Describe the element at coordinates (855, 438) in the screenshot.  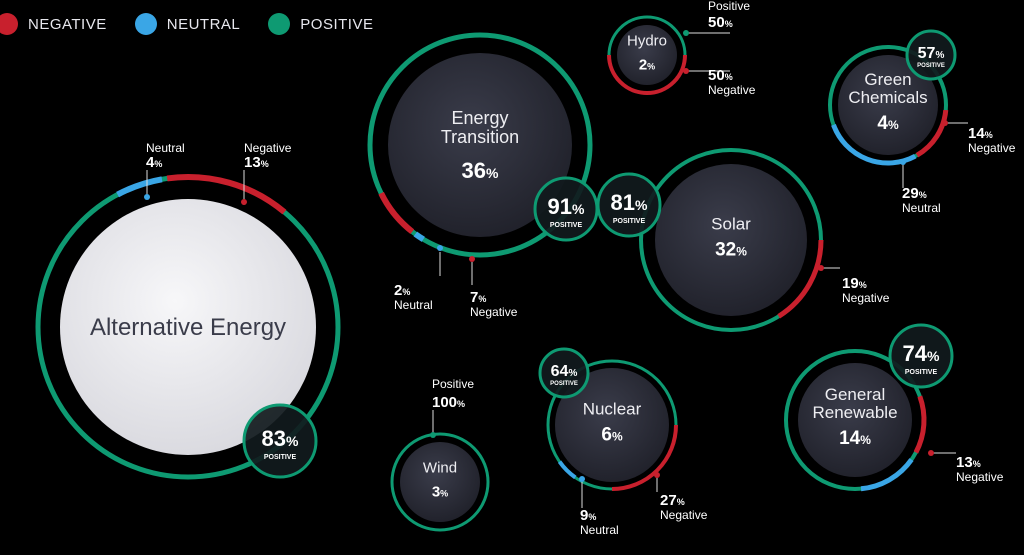
I see `bubble-share-general-renewable: 14%` at that location.